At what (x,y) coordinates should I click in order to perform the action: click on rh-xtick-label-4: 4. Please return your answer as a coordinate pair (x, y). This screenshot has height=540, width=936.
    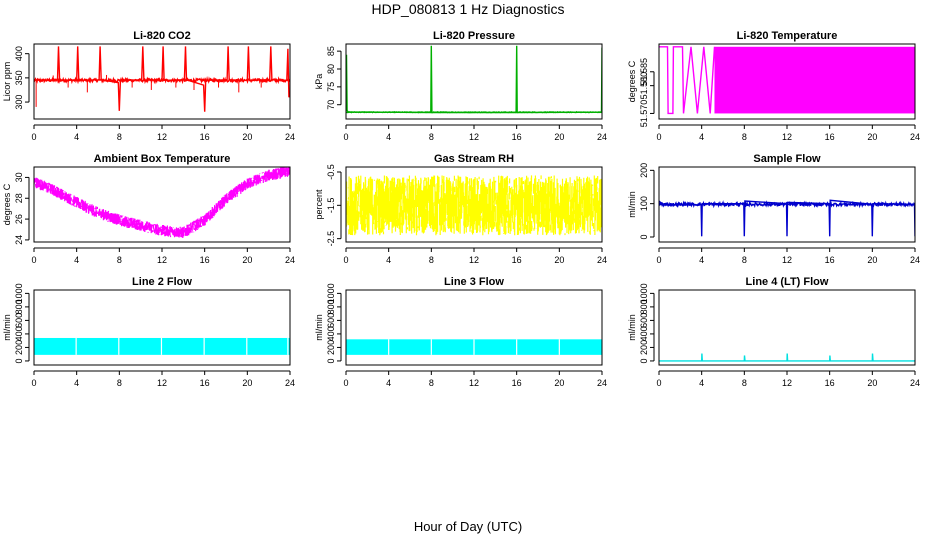
    Looking at the image, I should click on (388, 260).